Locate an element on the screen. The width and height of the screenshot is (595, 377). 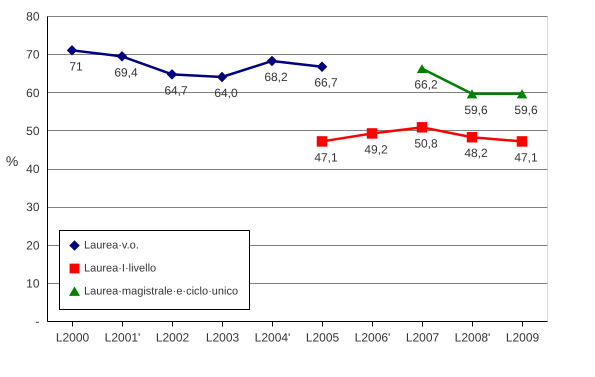
data-label: 49,2 is located at coordinates (376, 149).